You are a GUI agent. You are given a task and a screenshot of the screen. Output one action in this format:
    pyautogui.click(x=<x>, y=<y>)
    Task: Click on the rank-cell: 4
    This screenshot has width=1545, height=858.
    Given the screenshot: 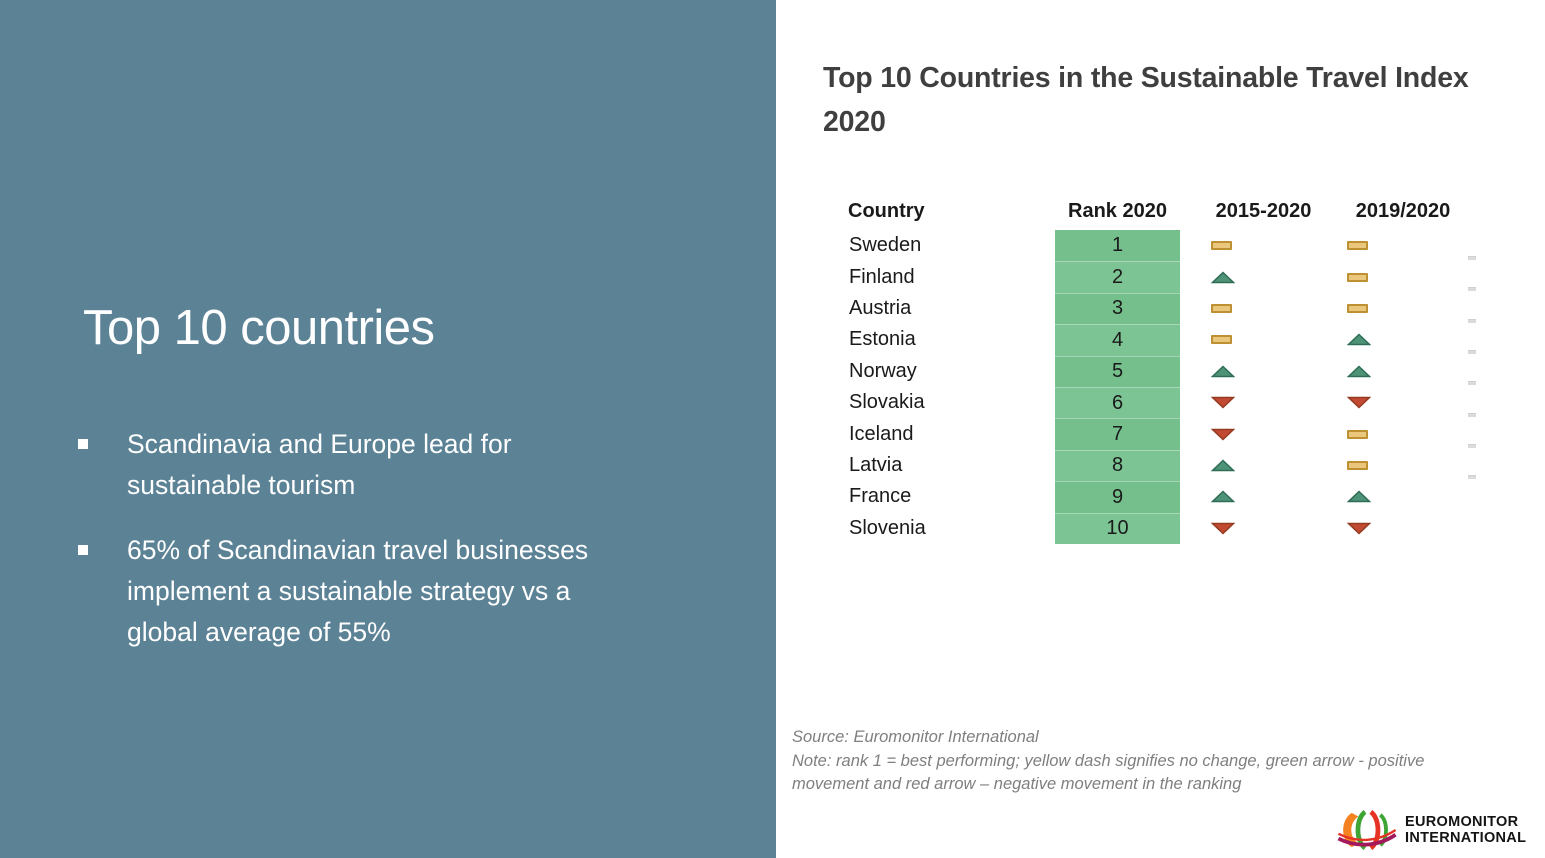 What is the action you would take?
    pyautogui.click(x=1117, y=340)
    